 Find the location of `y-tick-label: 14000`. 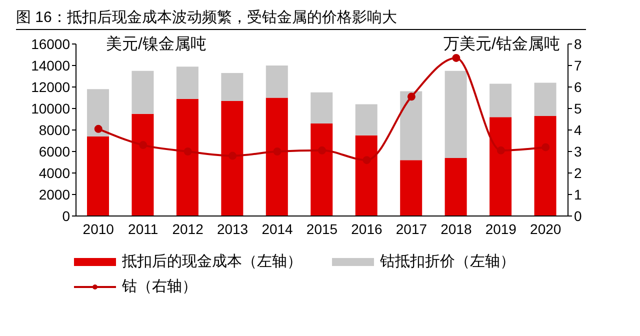

y-tick-label: 14000 is located at coordinates (50, 65).